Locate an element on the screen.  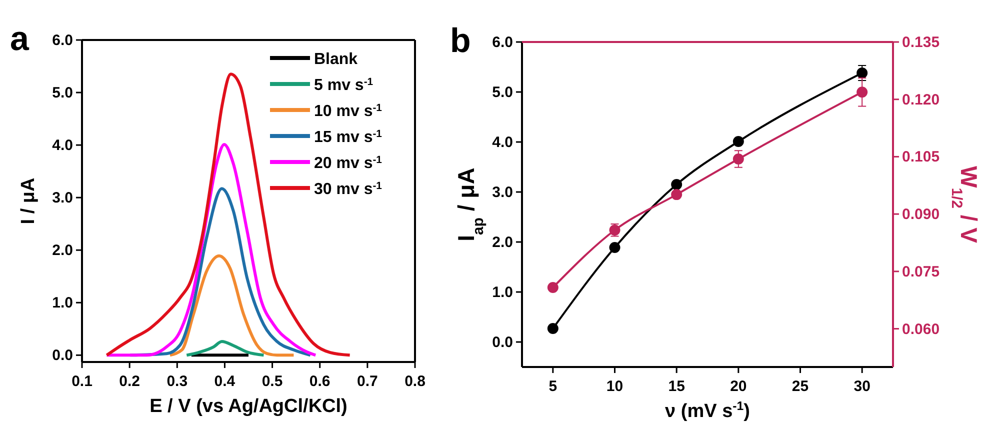
y2-tick-label: 0.090 is located at coordinates (921, 215).